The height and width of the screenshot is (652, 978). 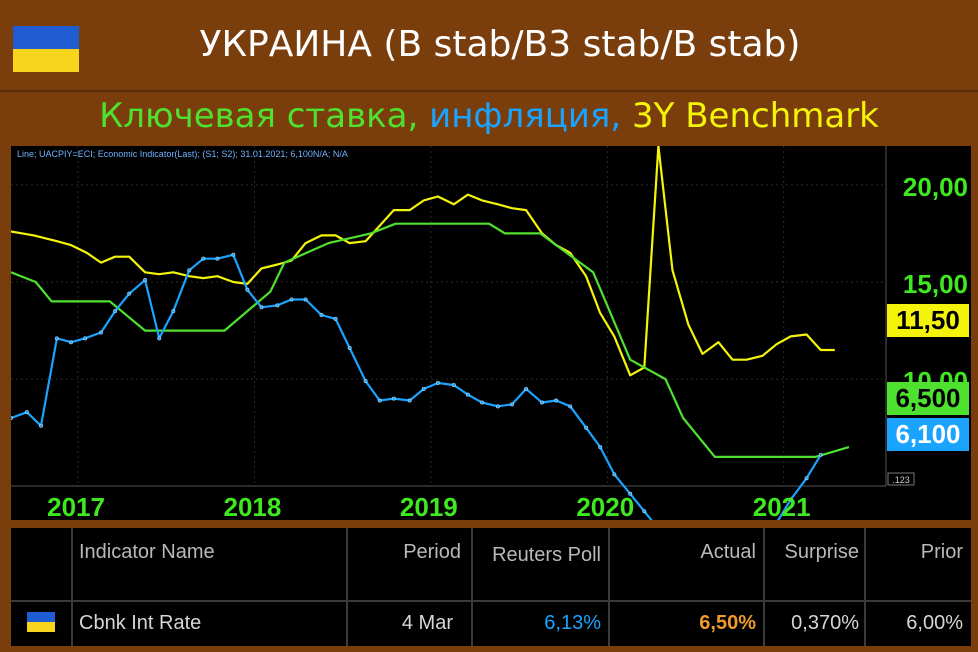 I want to click on table-divider, so click(x=491, y=601).